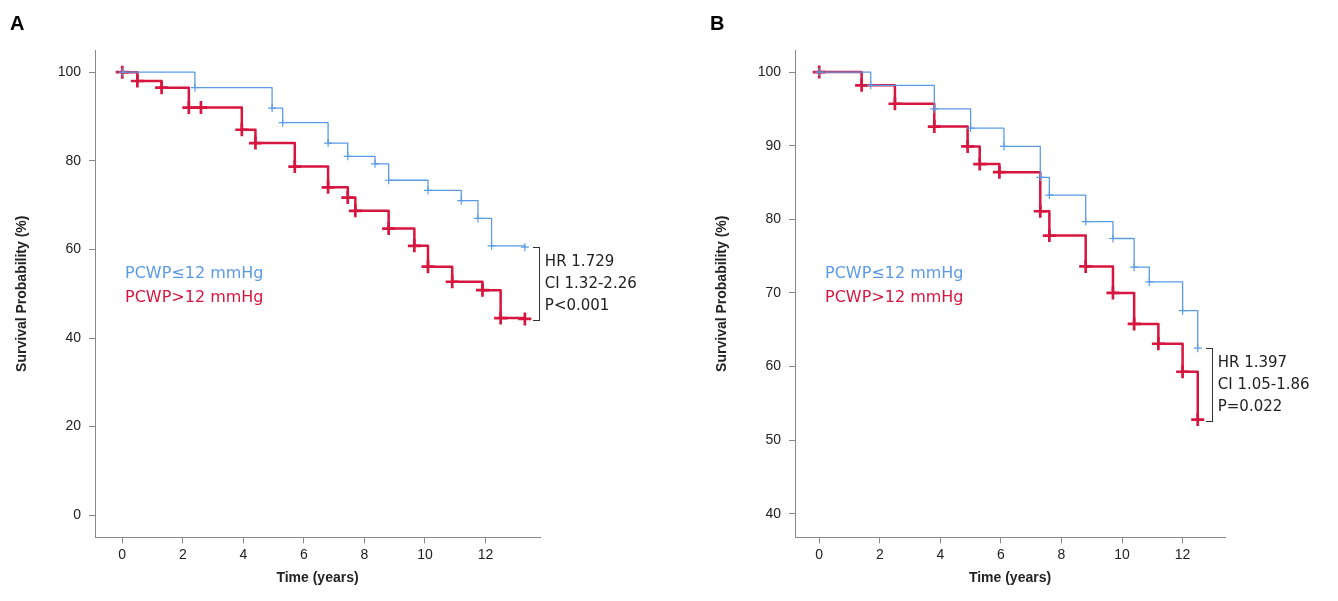 Image resolution: width=1338 pixels, height=601 pixels. I want to click on chart-title: B, so click(717, 22).